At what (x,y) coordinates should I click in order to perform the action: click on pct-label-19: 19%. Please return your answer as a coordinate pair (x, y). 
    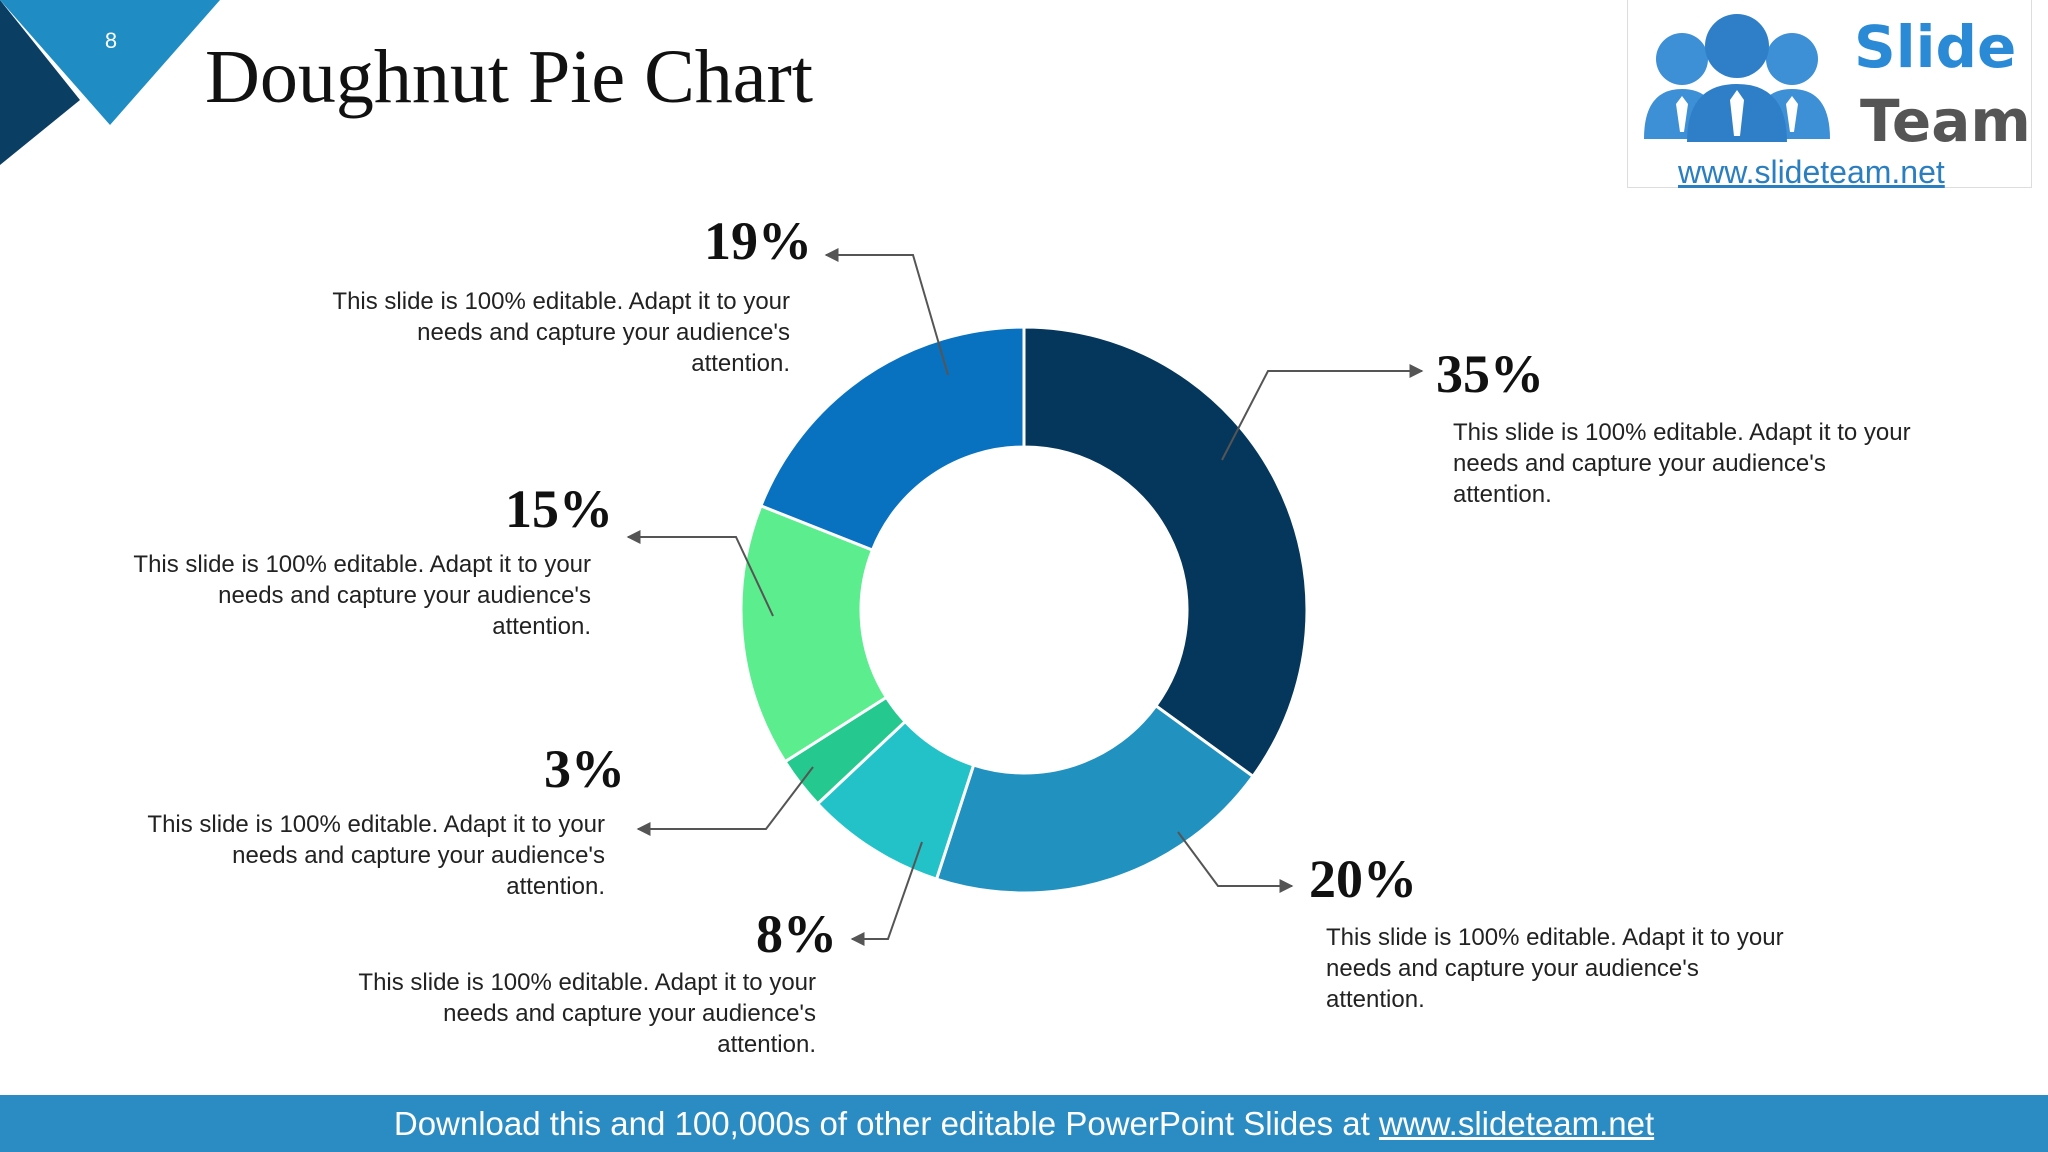
    Looking at the image, I should click on (758, 241).